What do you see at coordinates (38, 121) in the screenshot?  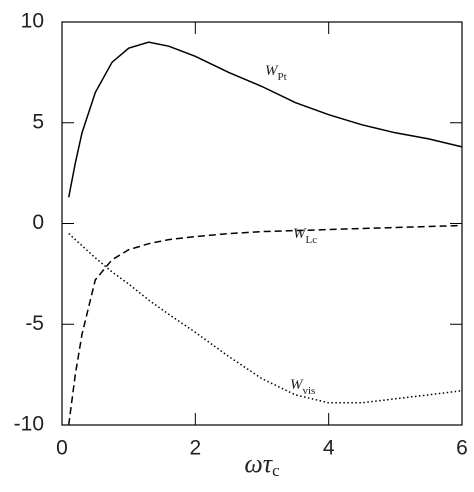 I see `y-tick-label: 5` at bounding box center [38, 121].